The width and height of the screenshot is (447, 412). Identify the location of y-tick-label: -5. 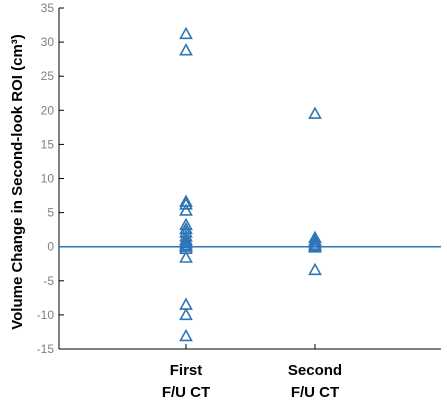
(48, 281).